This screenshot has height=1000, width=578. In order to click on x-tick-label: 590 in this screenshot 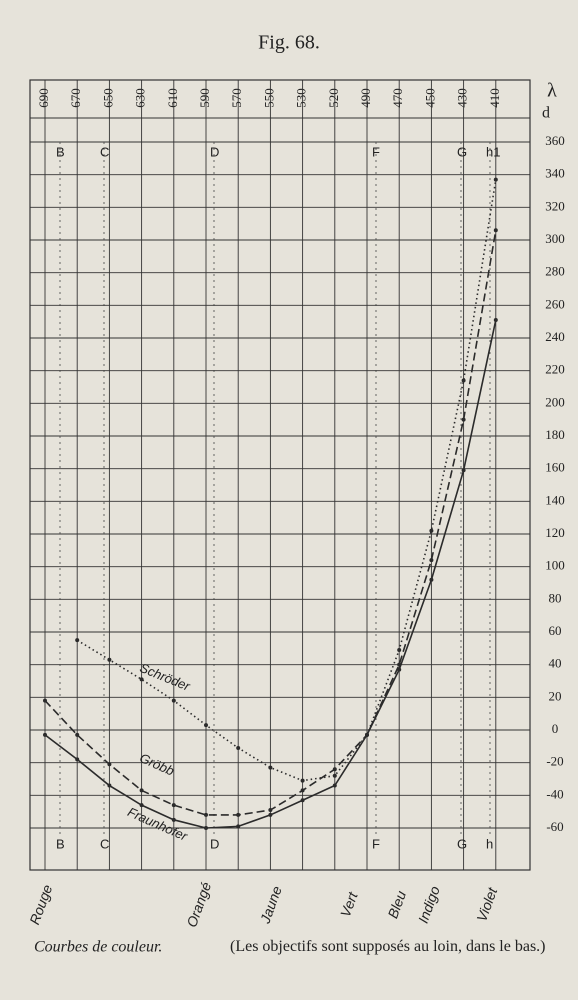, I will do `click(204, 98)`.